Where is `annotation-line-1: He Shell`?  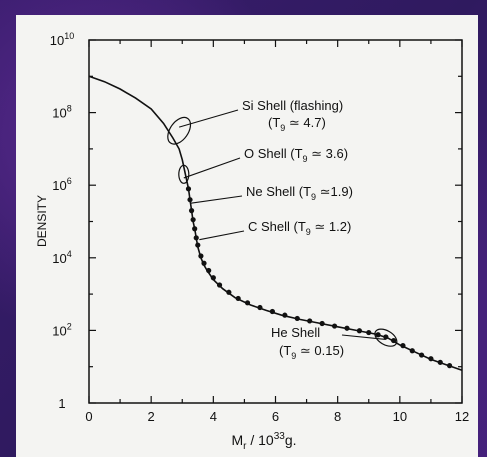 annotation-line-1: He Shell is located at coordinates (295, 332).